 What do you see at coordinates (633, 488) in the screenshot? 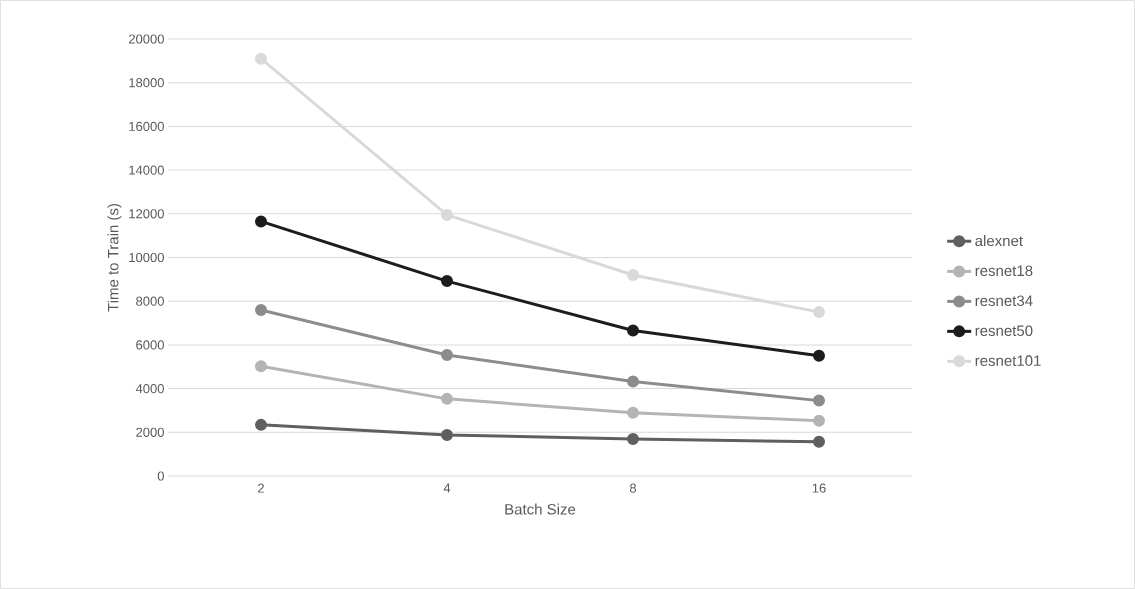
I see `x-tick-label: 8` at bounding box center [633, 488].